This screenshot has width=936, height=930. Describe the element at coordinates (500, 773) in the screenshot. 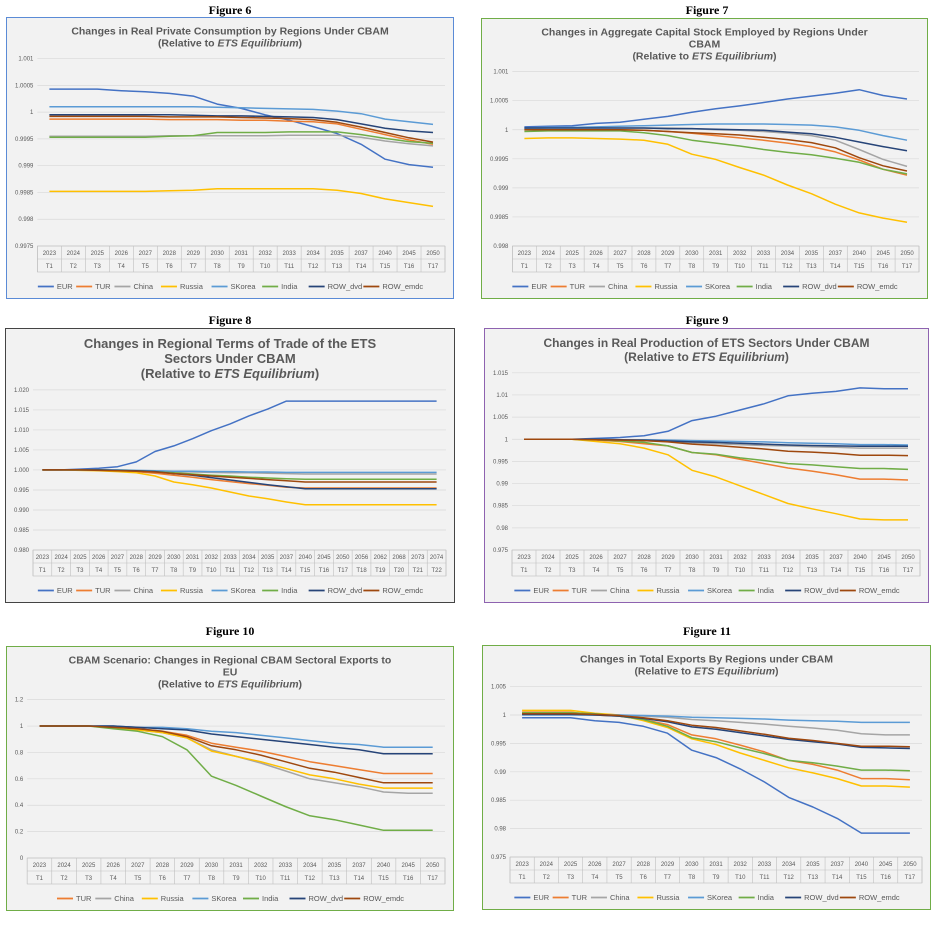

I see `y-tick-label: 0.99` at that location.